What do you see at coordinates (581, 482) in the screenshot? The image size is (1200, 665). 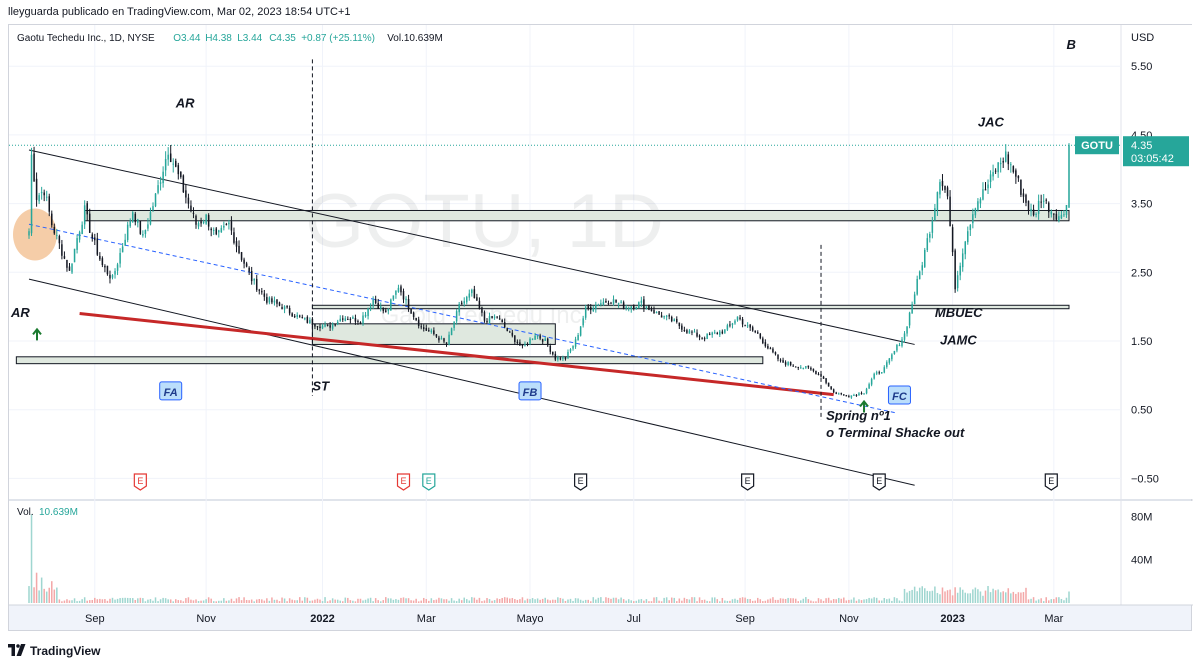 I see `earnings-marker-icon` at bounding box center [581, 482].